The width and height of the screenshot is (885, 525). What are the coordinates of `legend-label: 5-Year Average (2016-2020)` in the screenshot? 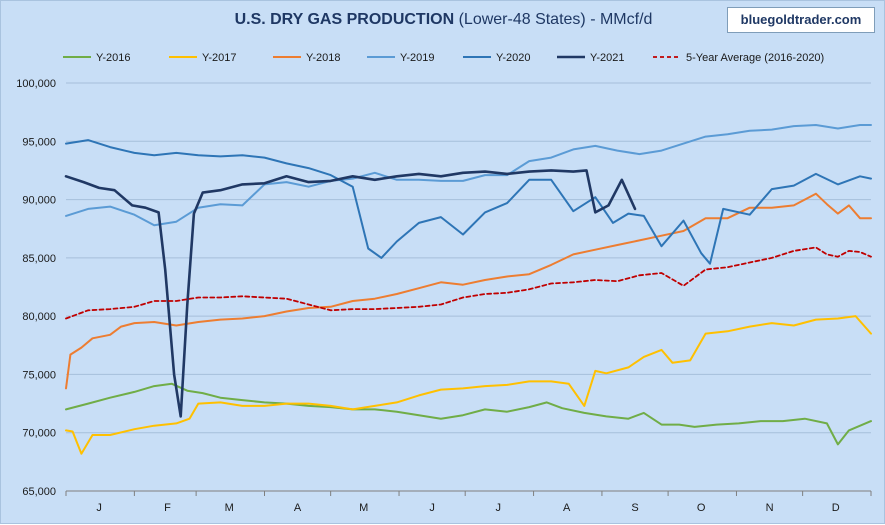 It's located at (755, 58).